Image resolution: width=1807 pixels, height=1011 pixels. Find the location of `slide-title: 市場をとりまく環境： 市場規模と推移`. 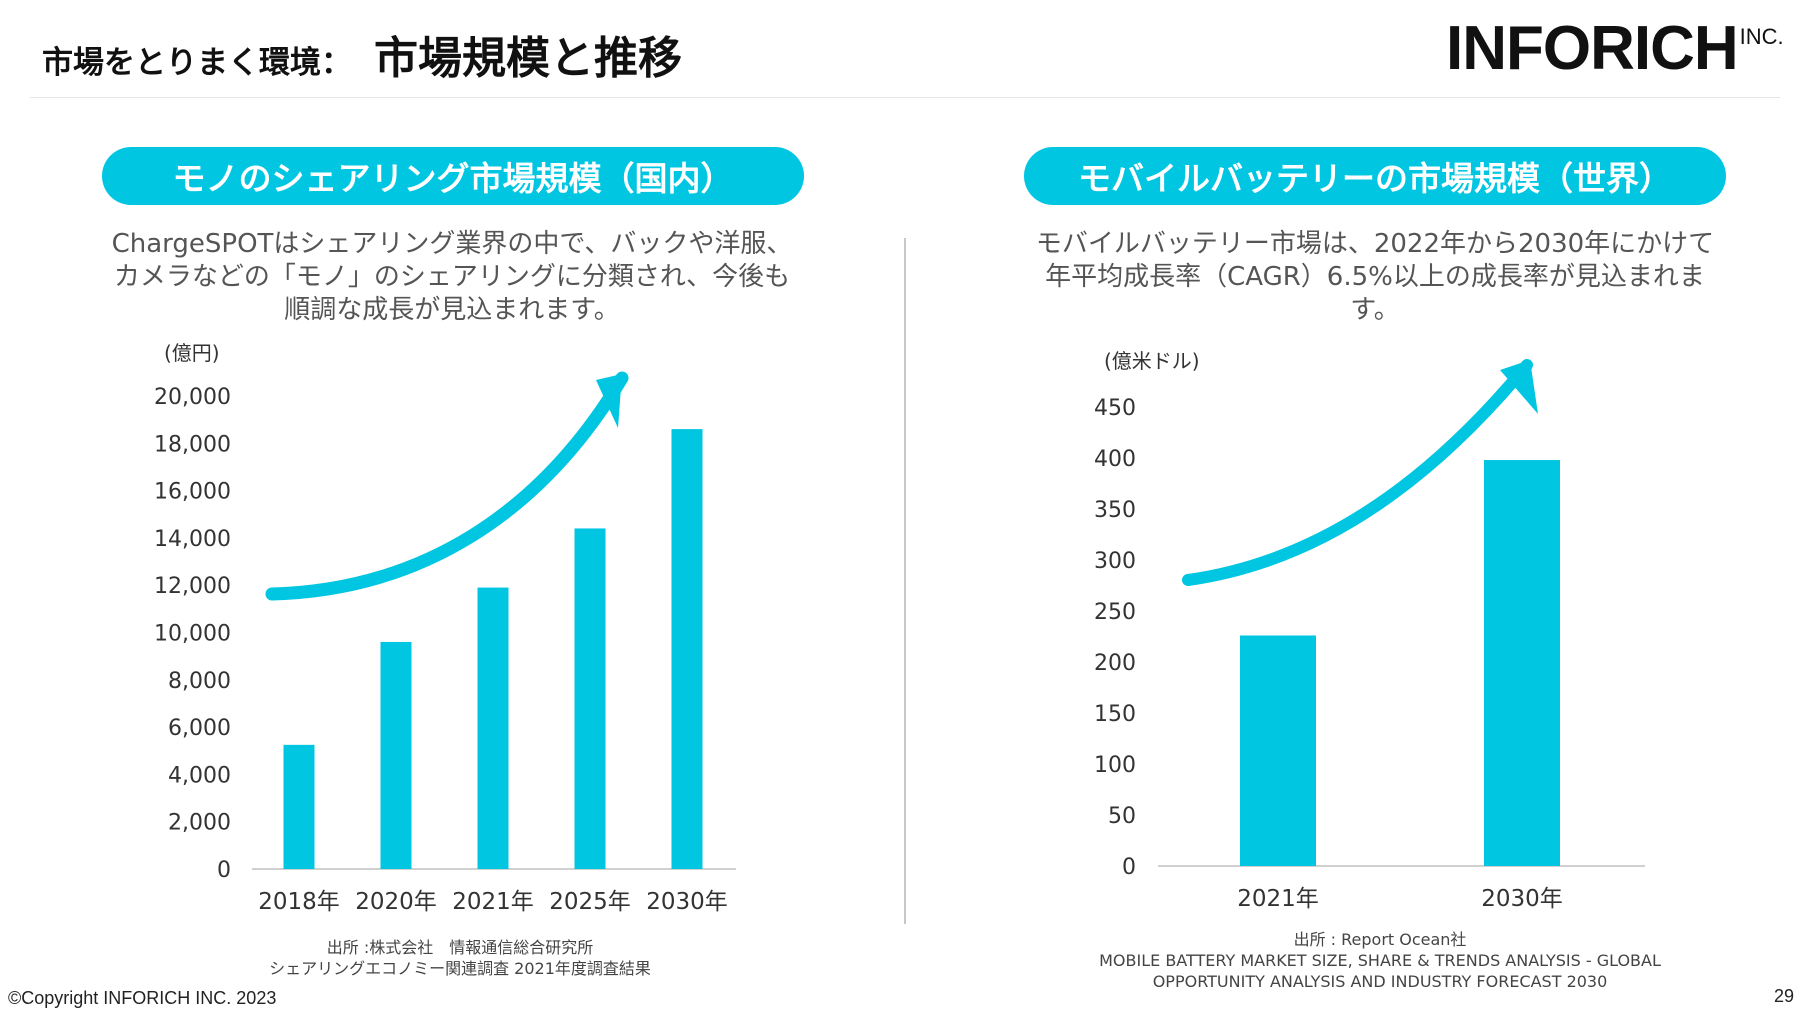

slide-title: 市場をとりまく環境： 市場規模と推移 is located at coordinates (362, 54).